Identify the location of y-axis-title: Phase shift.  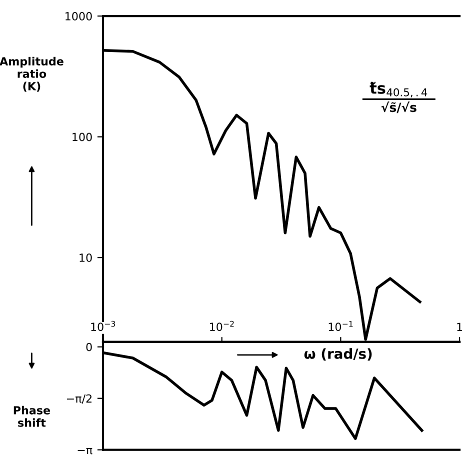
(32, 416).